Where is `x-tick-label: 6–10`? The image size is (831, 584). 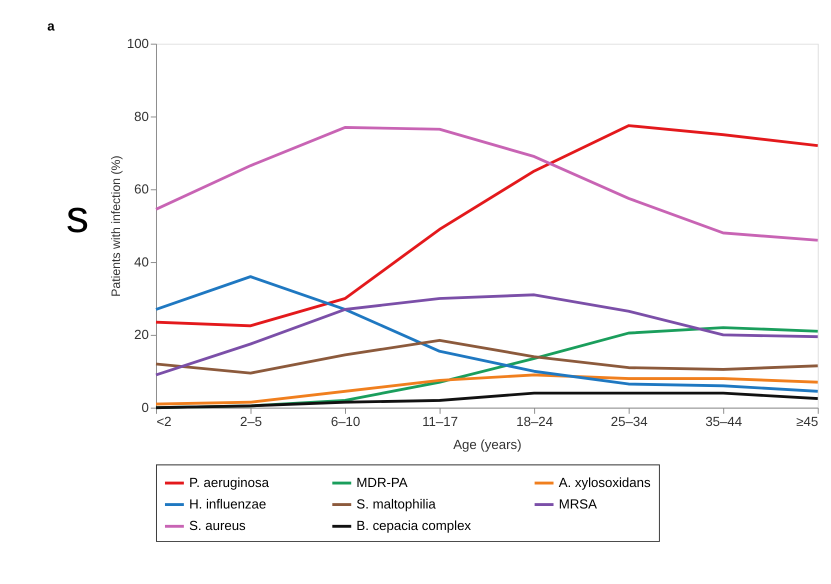 x-tick-label: 6–10 is located at coordinates (345, 422).